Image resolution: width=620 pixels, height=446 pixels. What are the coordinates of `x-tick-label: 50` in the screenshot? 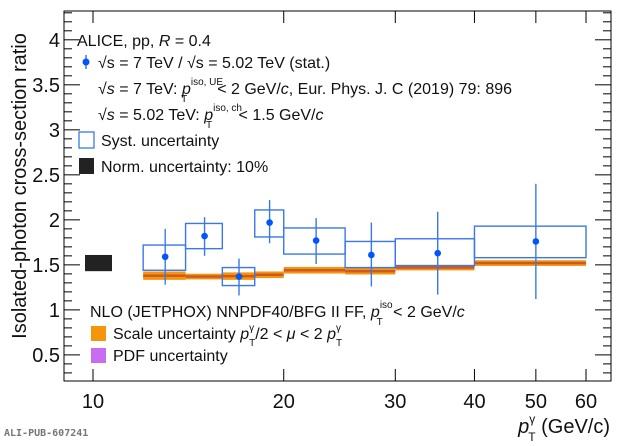 It's located at (536, 402).